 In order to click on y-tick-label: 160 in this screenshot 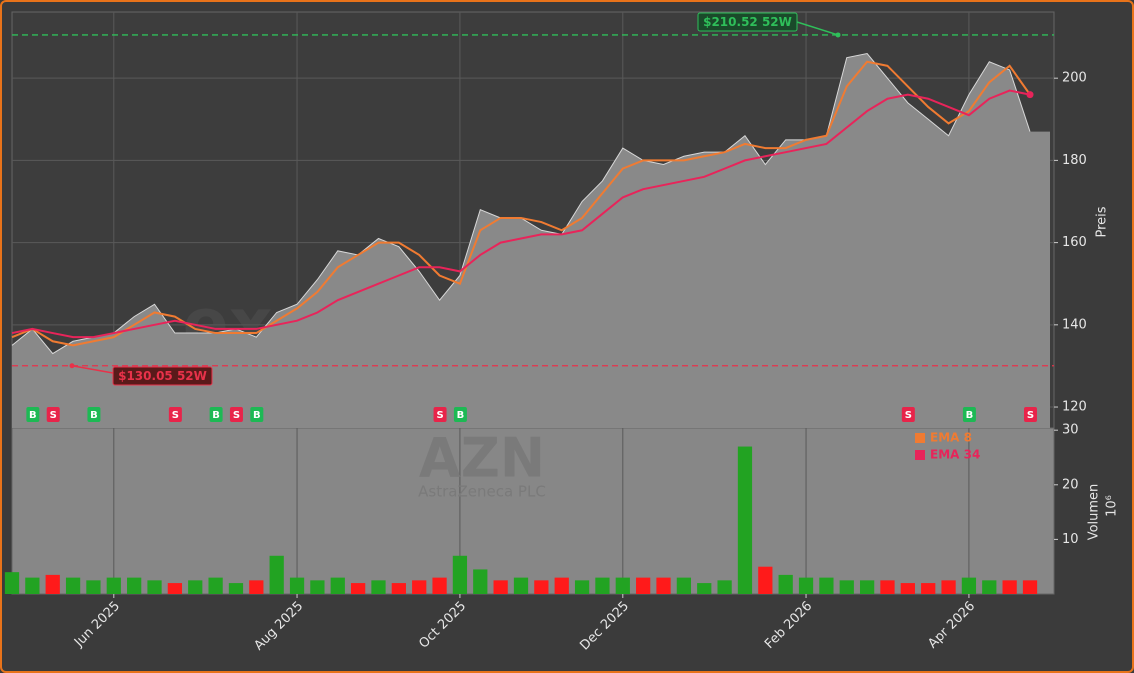, I will do `click(1074, 242)`.